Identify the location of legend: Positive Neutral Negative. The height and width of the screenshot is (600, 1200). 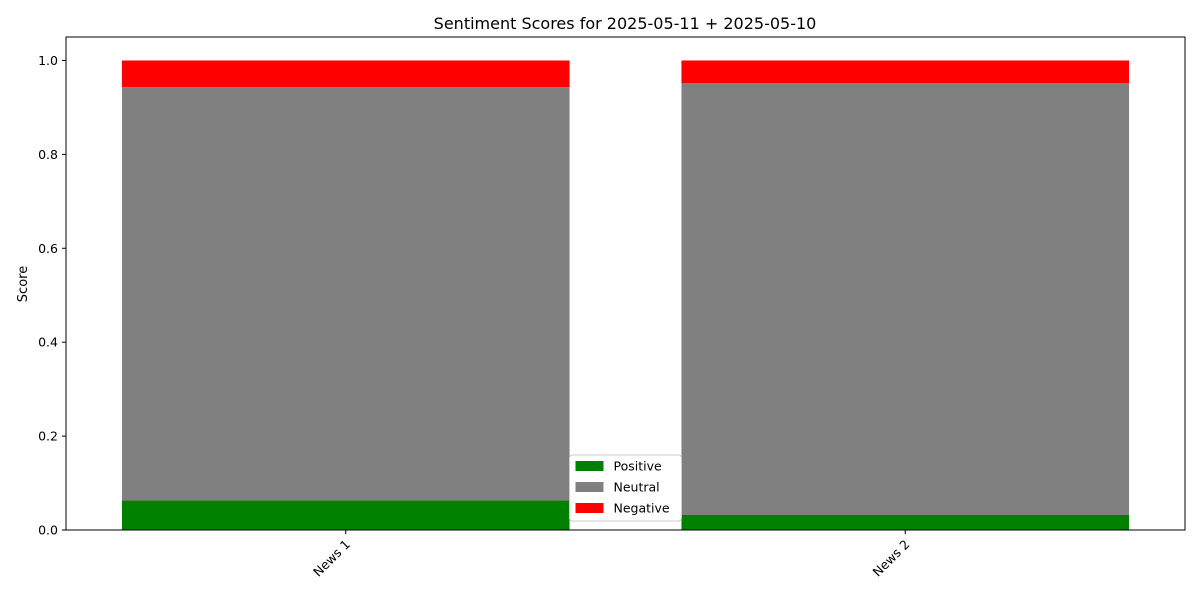
(625, 488).